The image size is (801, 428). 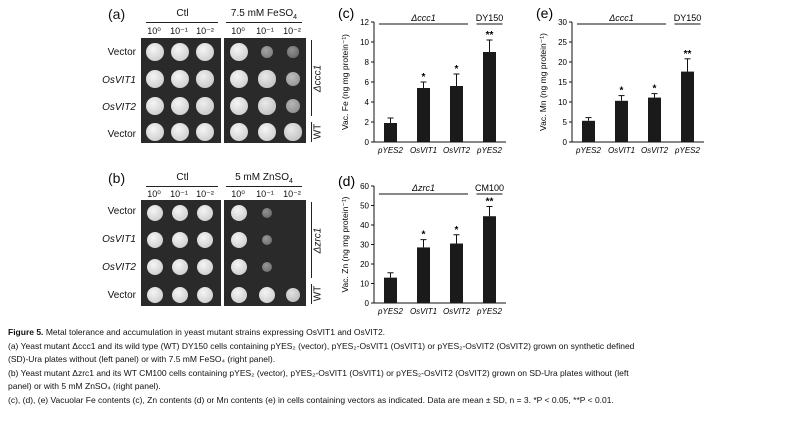 What do you see at coordinates (367, 122) in the screenshot?
I see `y-tick-label: 2` at bounding box center [367, 122].